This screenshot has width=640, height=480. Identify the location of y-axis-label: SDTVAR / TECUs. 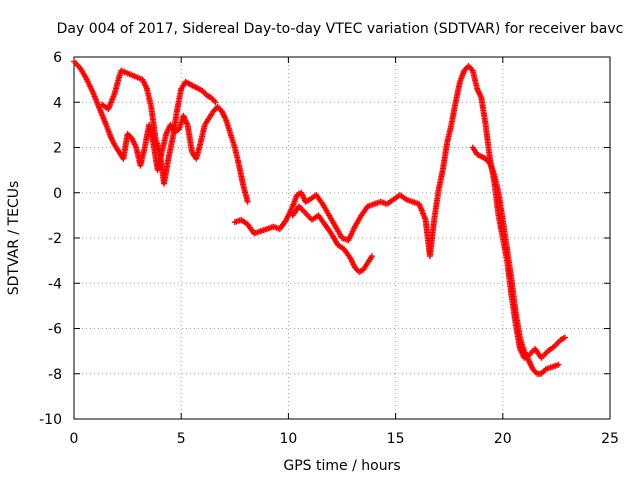
(14, 238).